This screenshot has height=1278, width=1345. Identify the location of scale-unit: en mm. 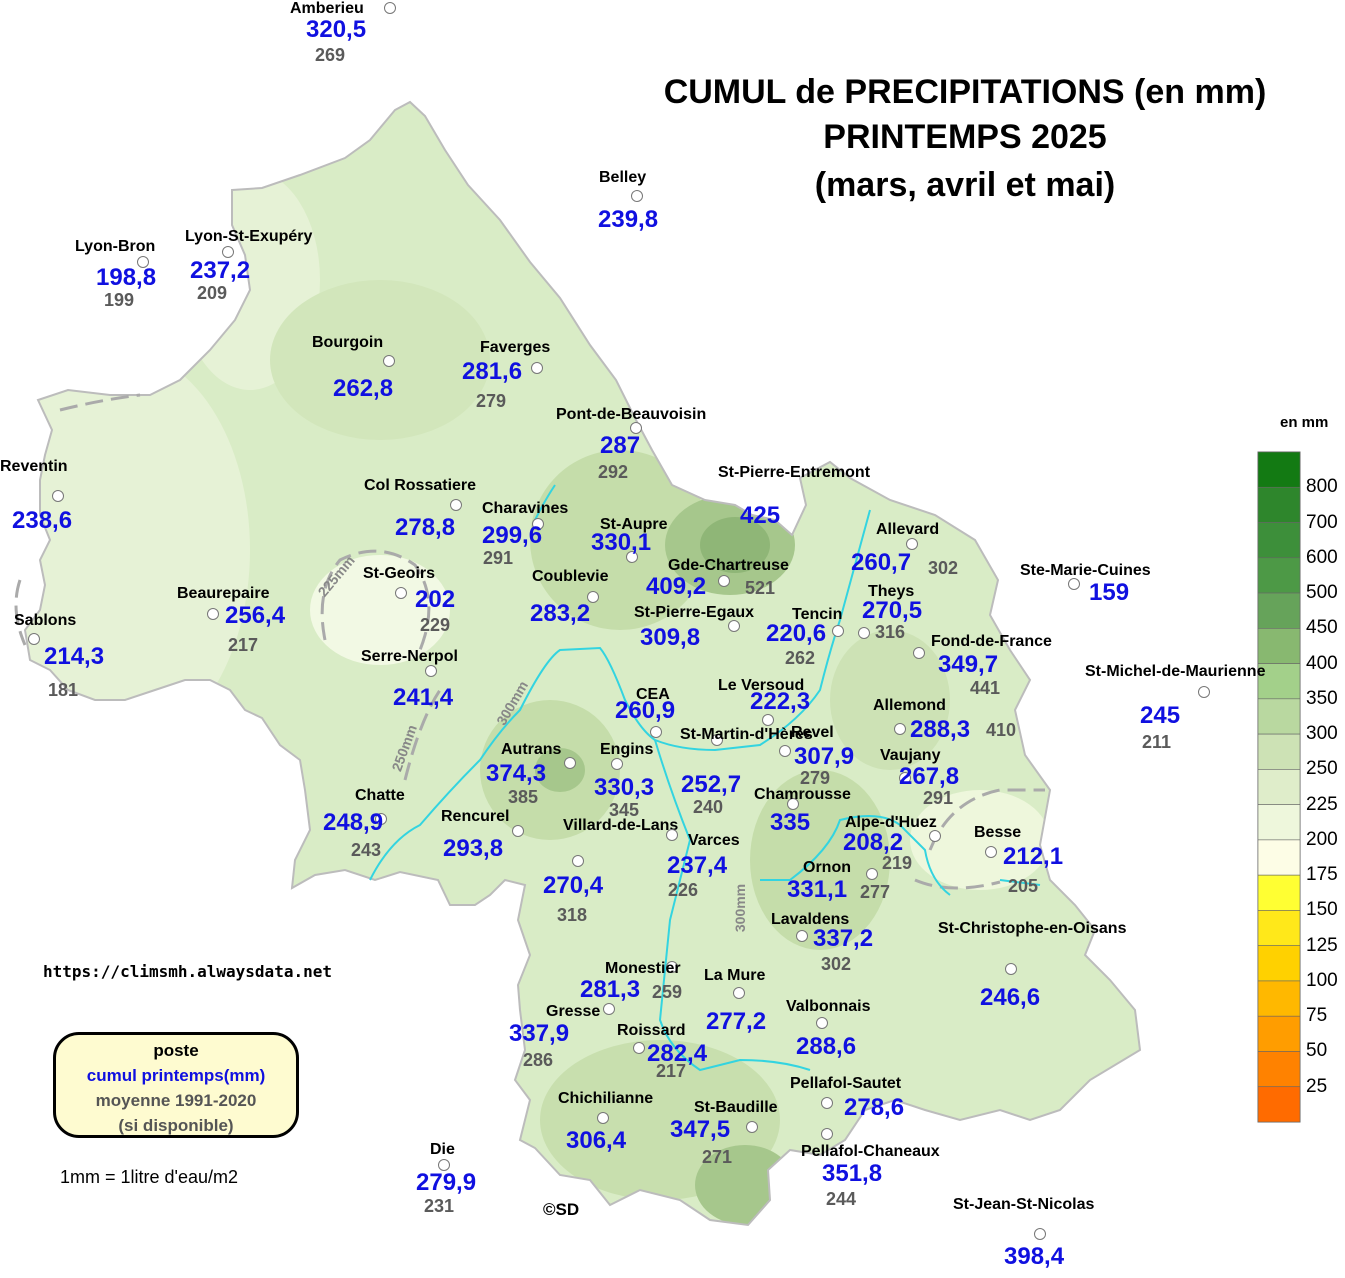
(1304, 422).